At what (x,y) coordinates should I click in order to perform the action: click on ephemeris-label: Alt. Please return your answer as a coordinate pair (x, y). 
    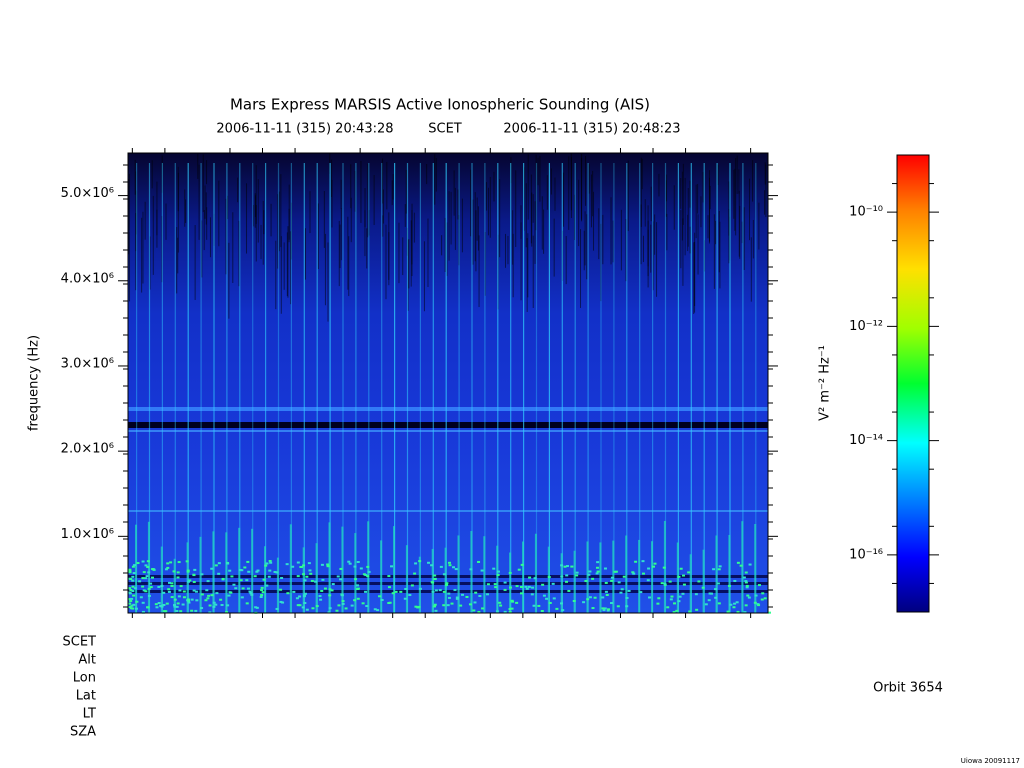
    Looking at the image, I should click on (87, 660).